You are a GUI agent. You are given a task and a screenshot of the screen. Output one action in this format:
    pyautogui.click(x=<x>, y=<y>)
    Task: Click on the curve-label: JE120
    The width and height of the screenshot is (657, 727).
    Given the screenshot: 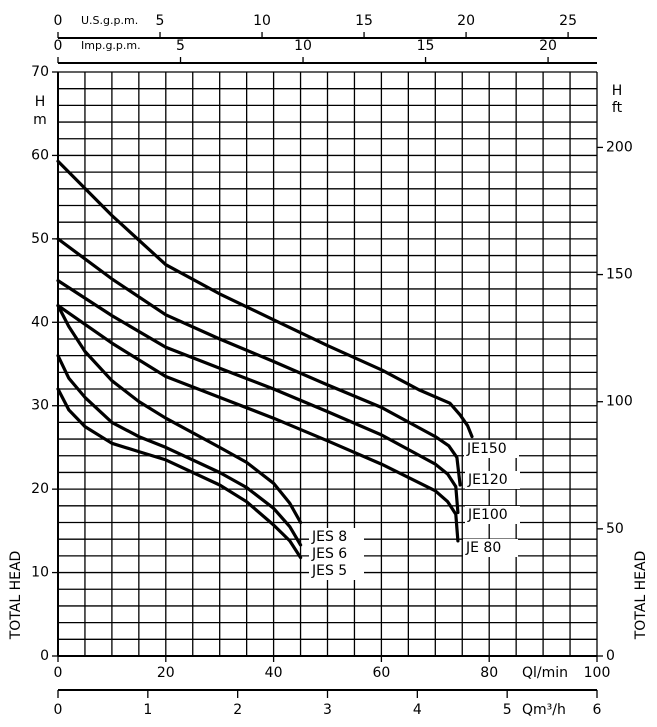 What is the action you would take?
    pyautogui.click(x=487, y=480)
    